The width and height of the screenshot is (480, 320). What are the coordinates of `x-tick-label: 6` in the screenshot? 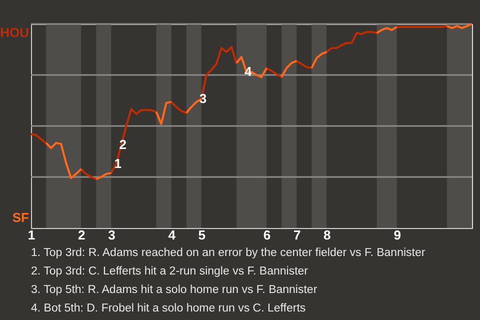 It's located at (267, 235).